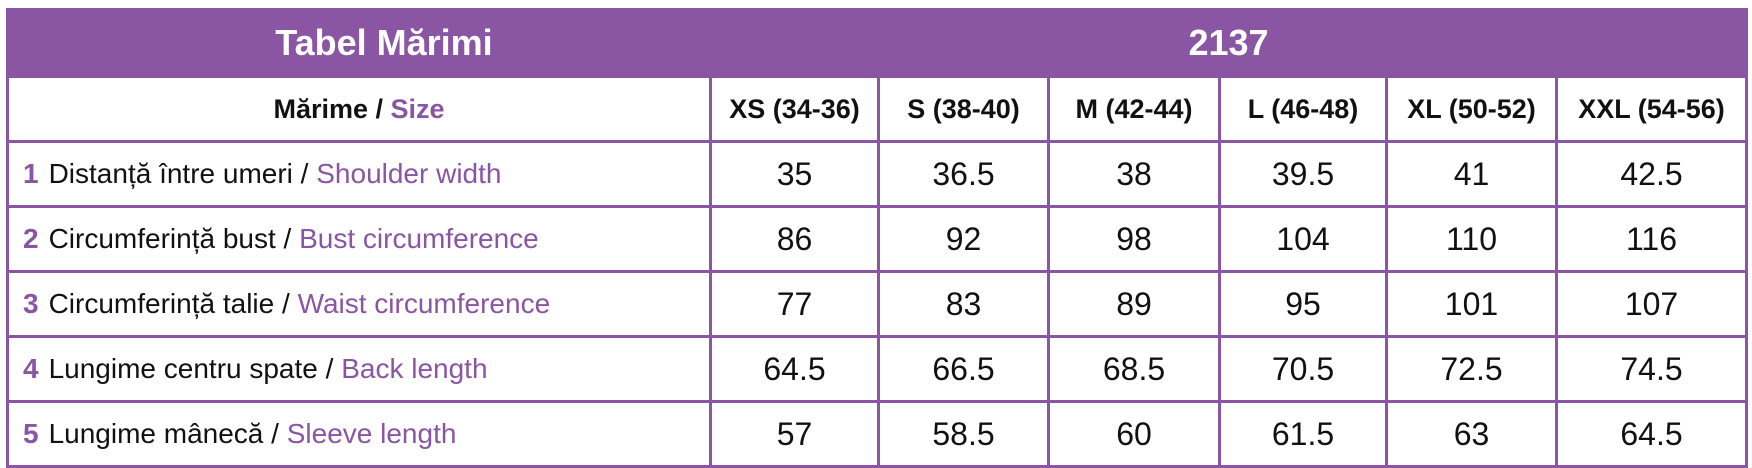  Describe the element at coordinates (1471, 304) in the screenshot. I see `table-cell: 101` at that location.